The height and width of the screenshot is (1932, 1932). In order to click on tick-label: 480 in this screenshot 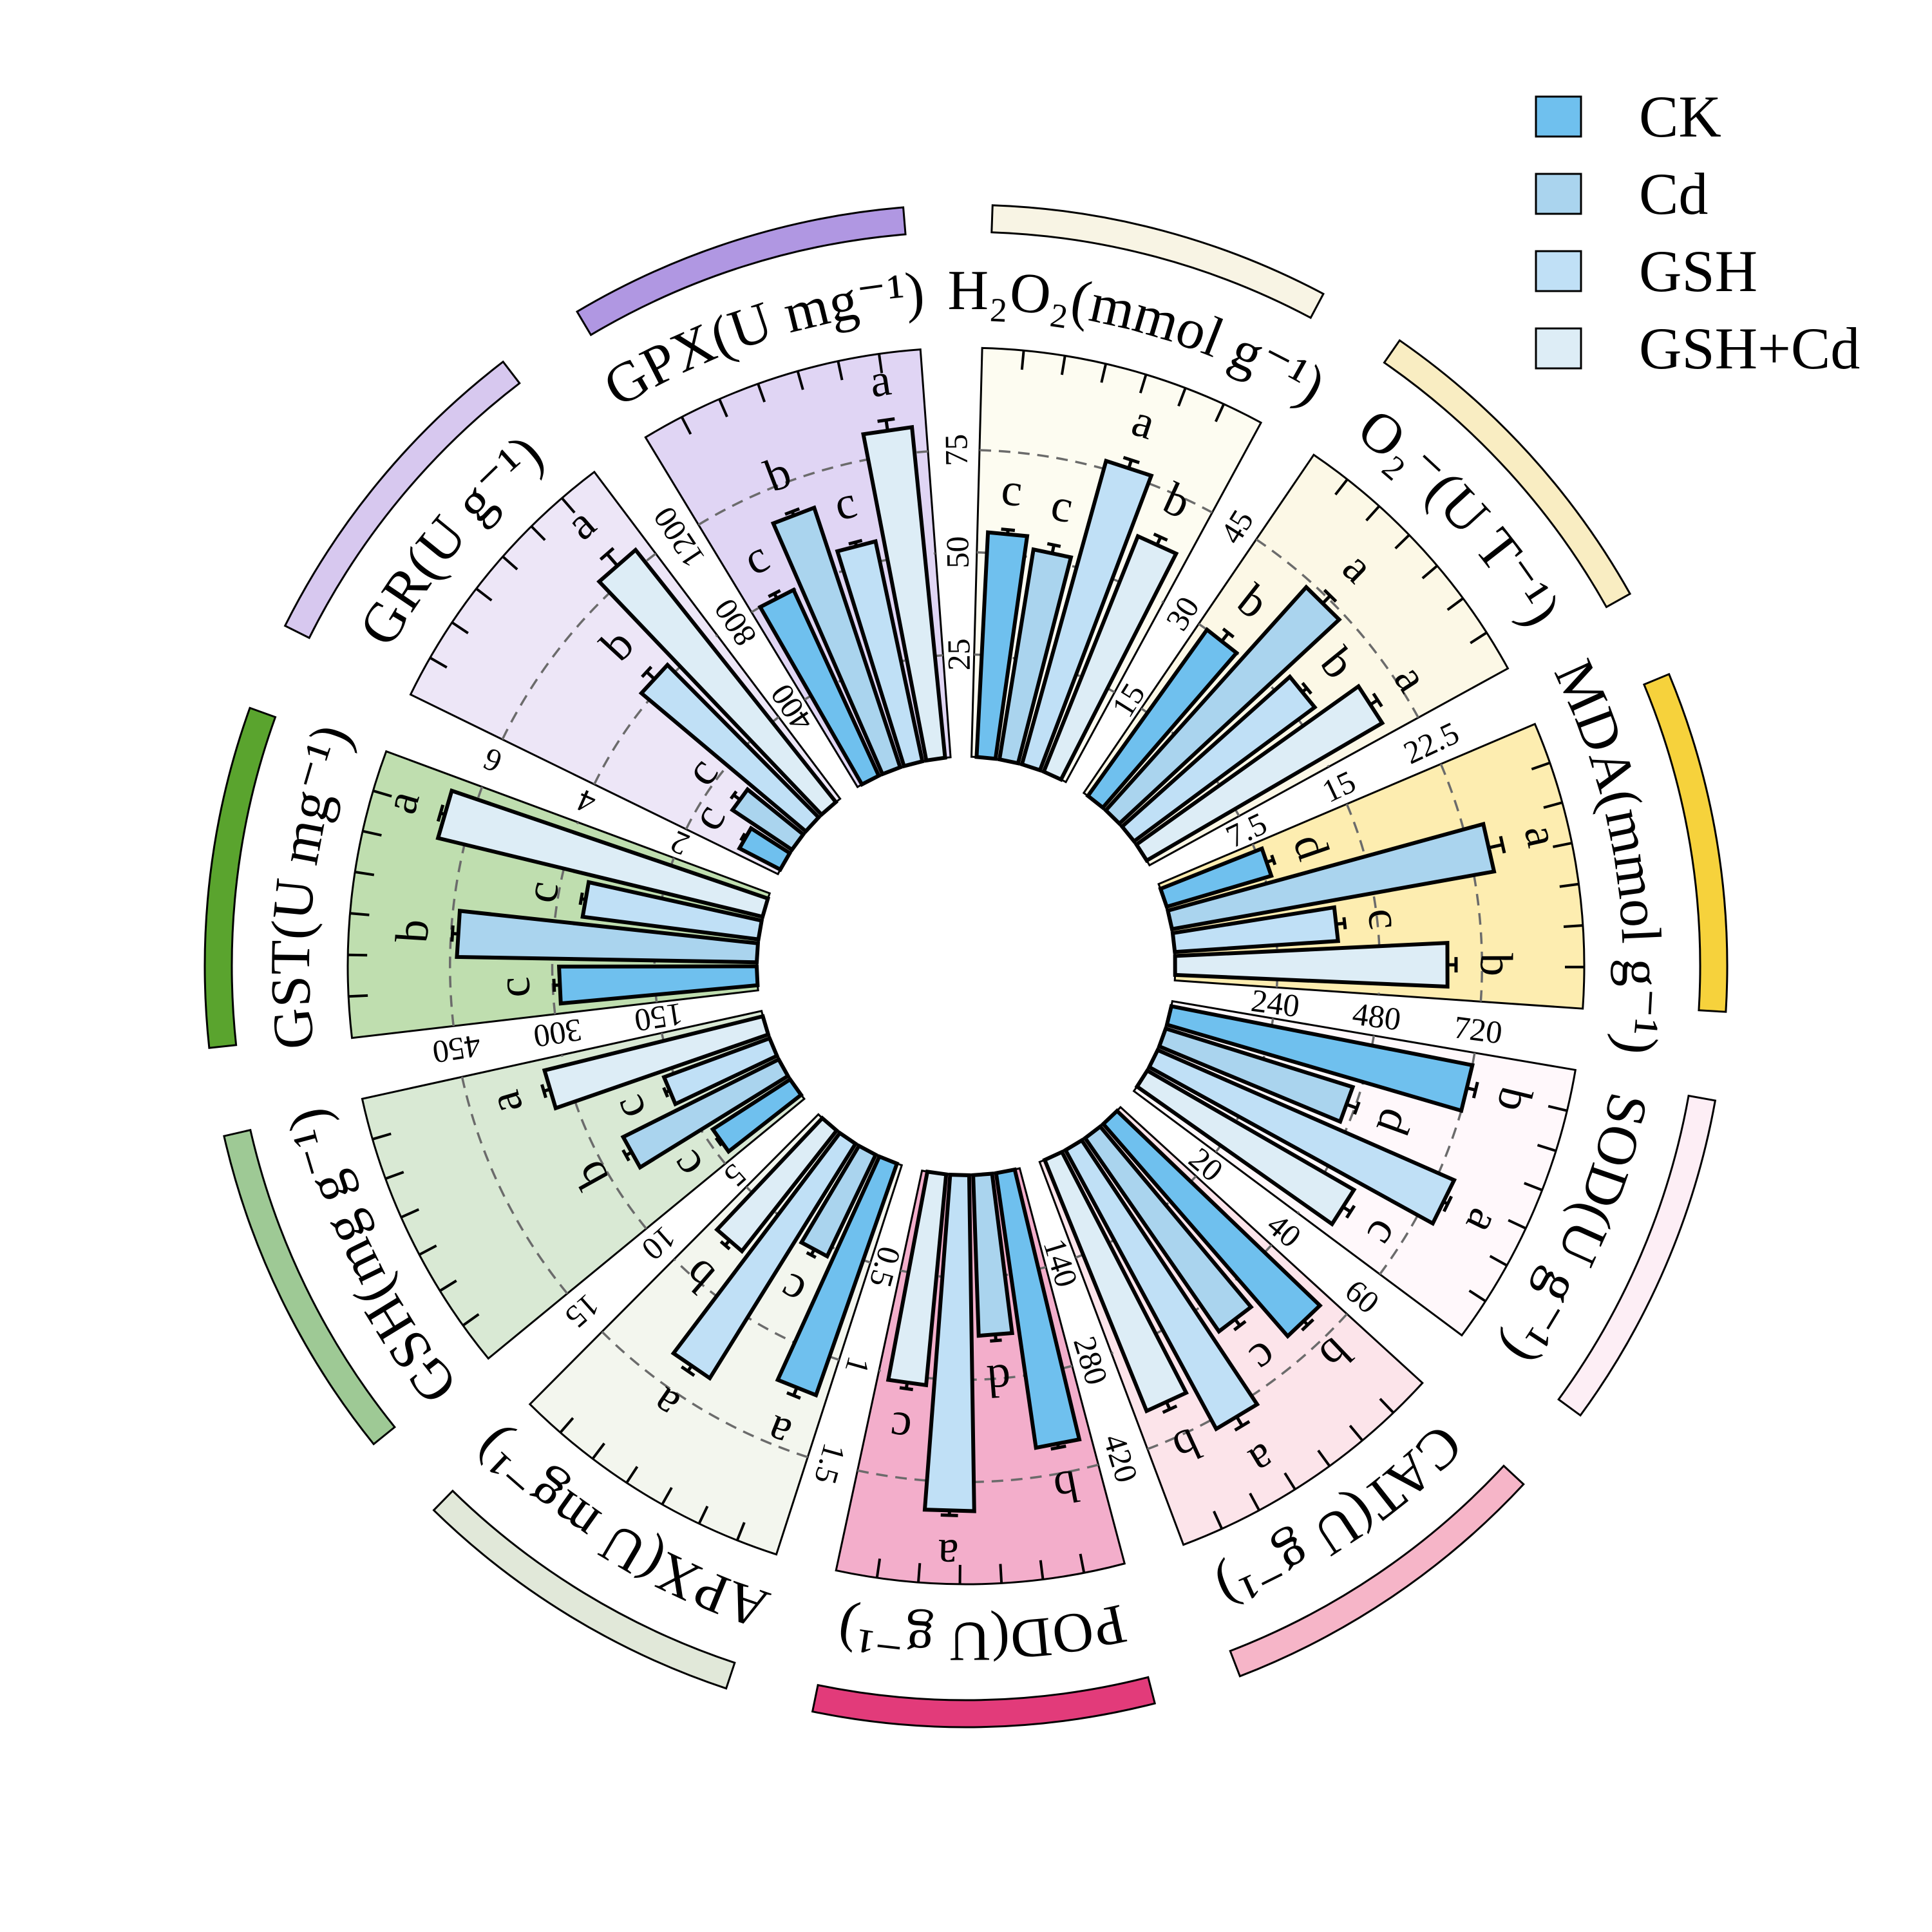, I will do `click(1376, 1016)`.